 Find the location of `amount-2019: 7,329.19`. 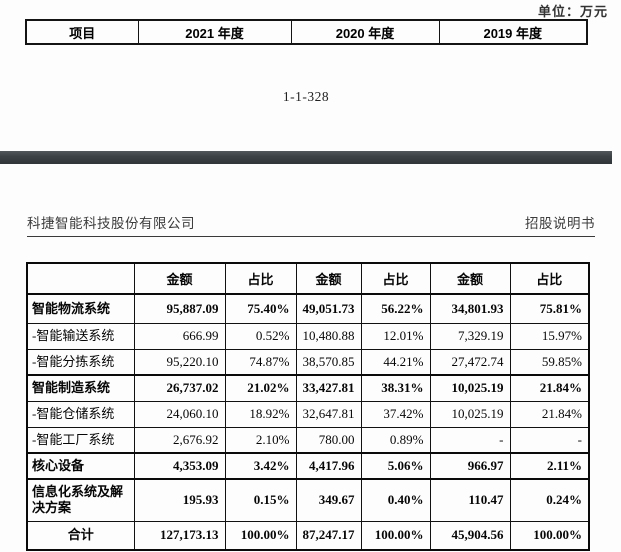

amount-2019: 7,329.19 is located at coordinates (470, 336).